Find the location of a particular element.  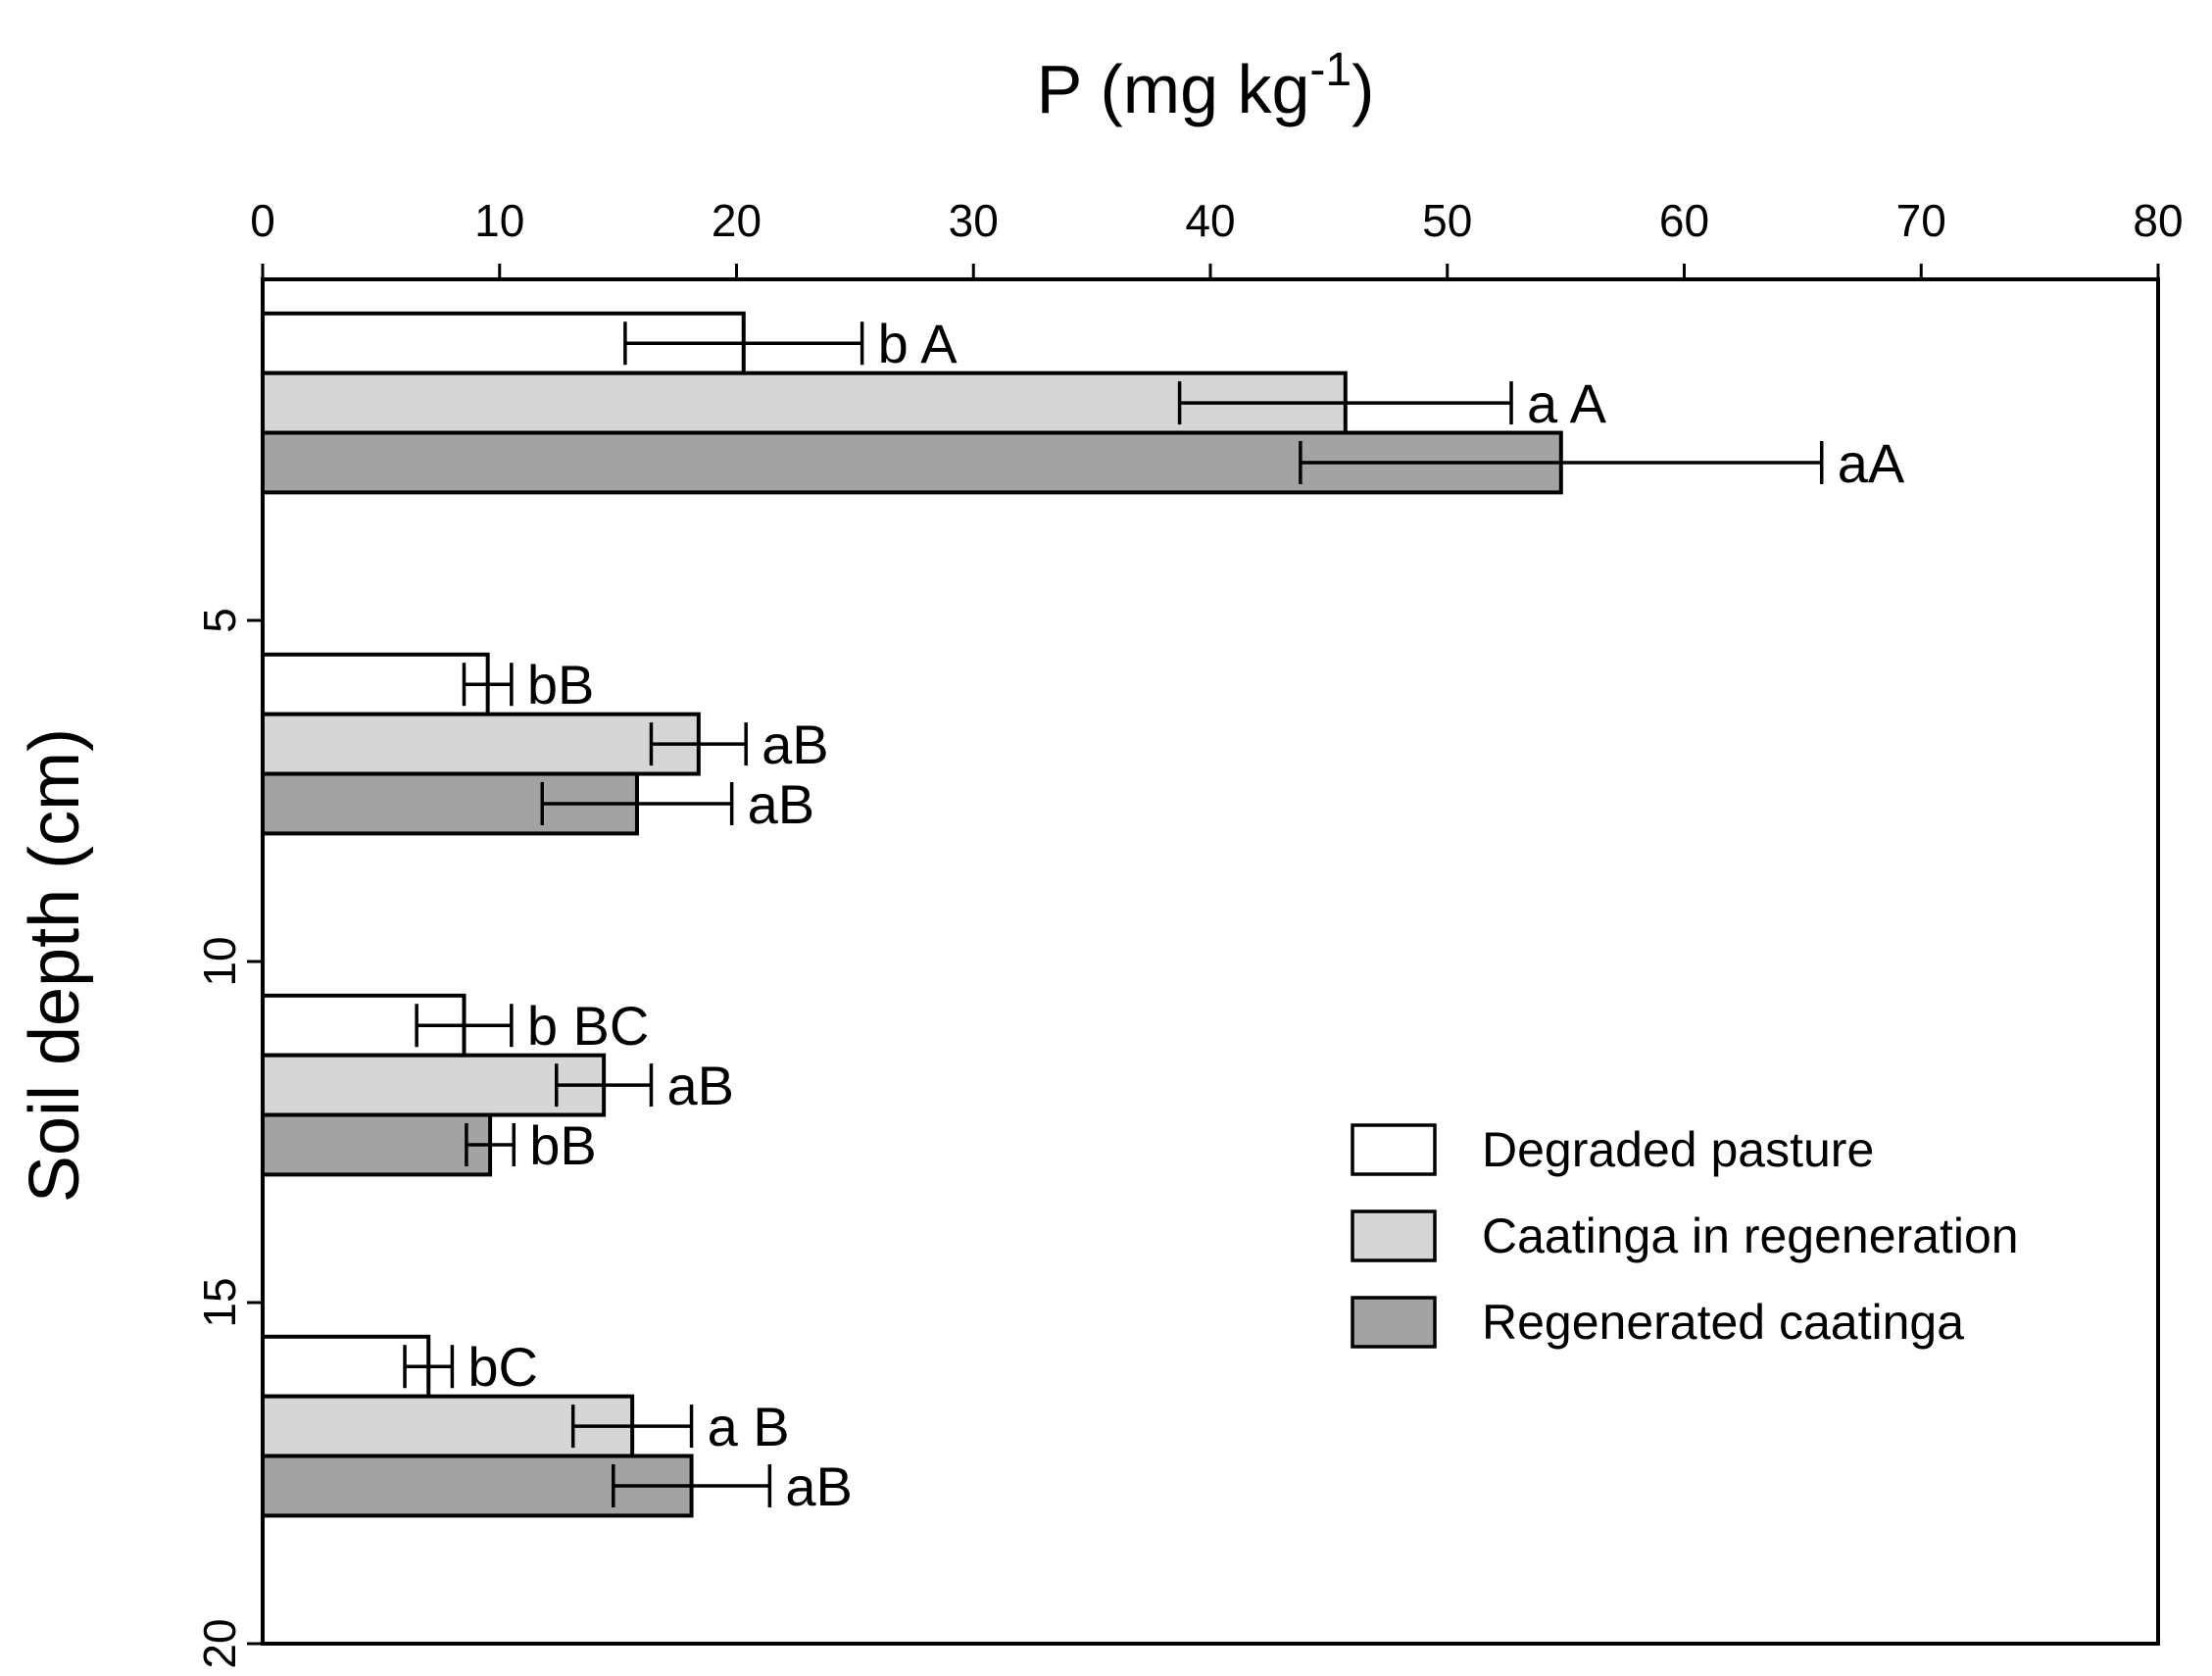

x-tick-label: 50 is located at coordinates (1447, 220).